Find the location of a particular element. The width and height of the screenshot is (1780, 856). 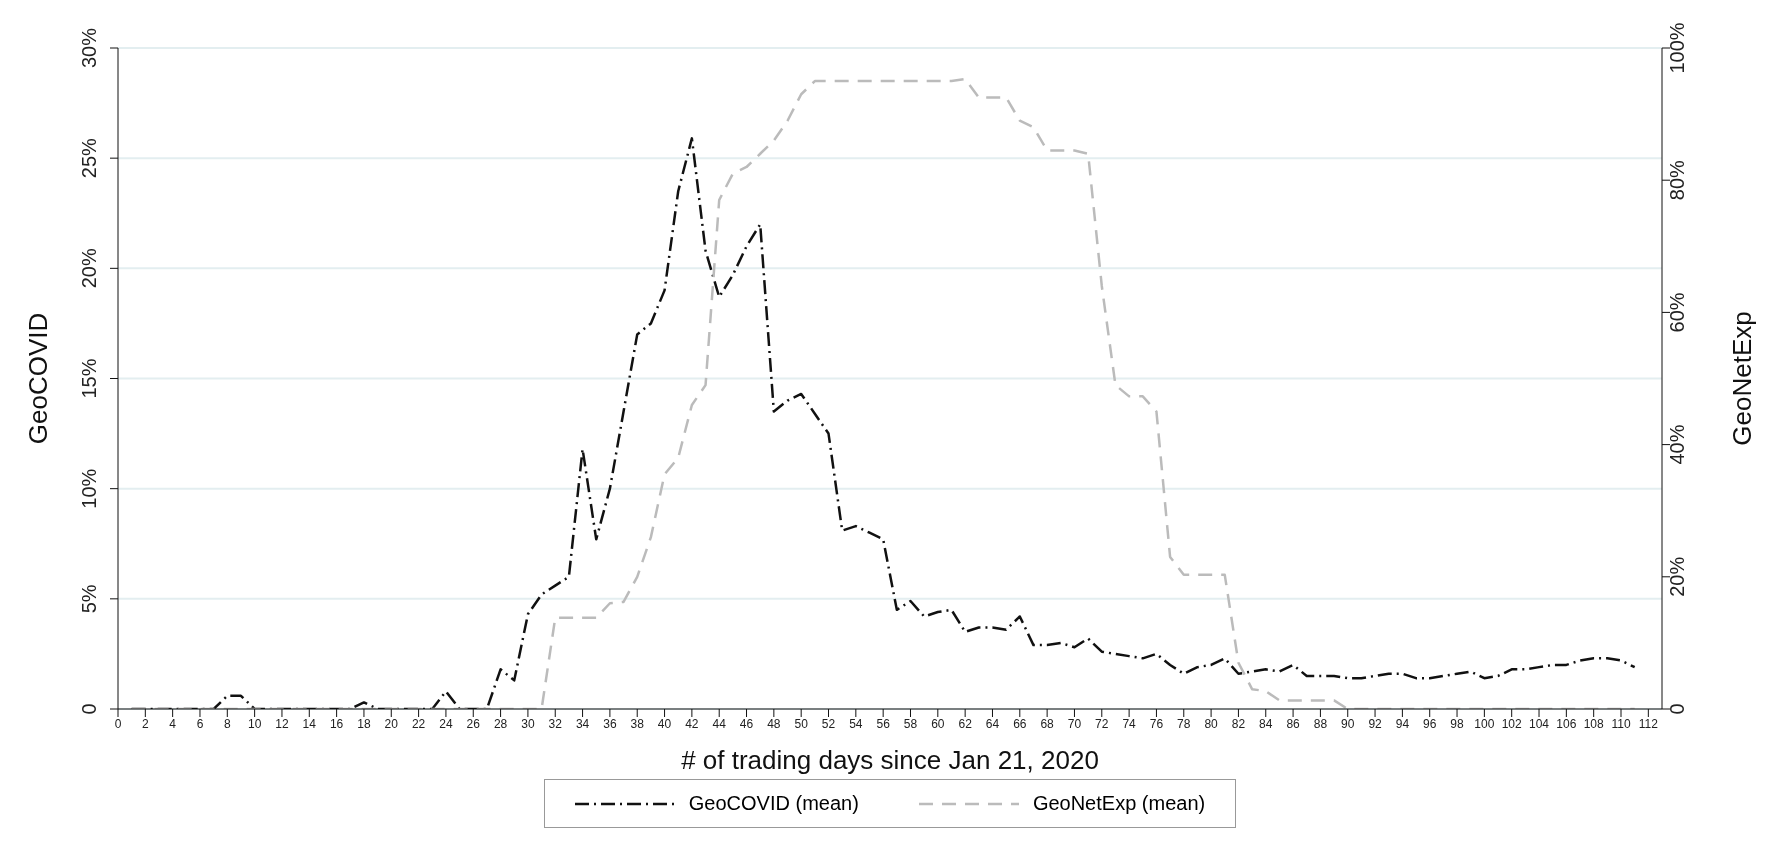

x-tick-label: 0 is located at coordinates (118, 723).